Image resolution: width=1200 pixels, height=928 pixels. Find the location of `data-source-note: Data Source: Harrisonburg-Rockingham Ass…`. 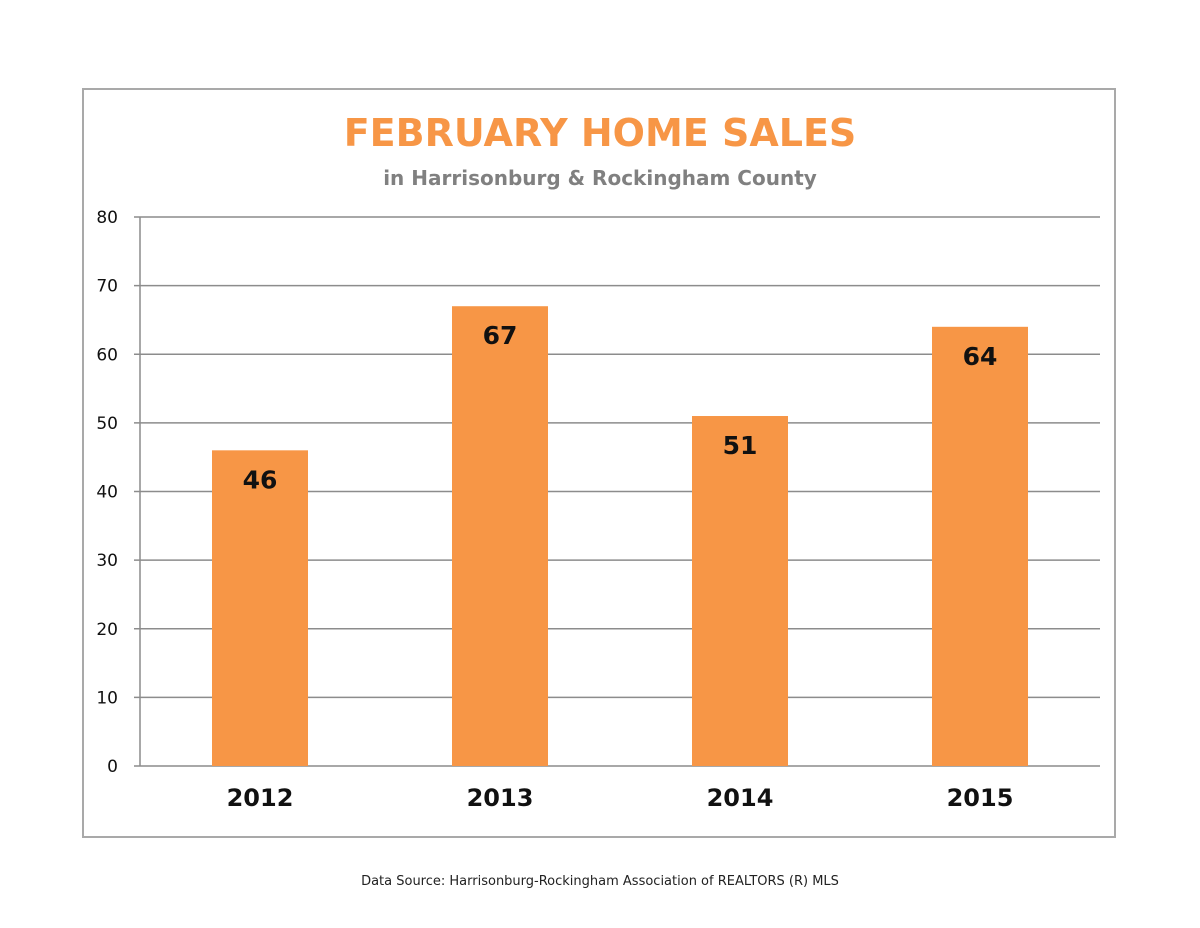

data-source-note: Data Source: Harrisonburg-Rockingham Ass… is located at coordinates (600, 881).